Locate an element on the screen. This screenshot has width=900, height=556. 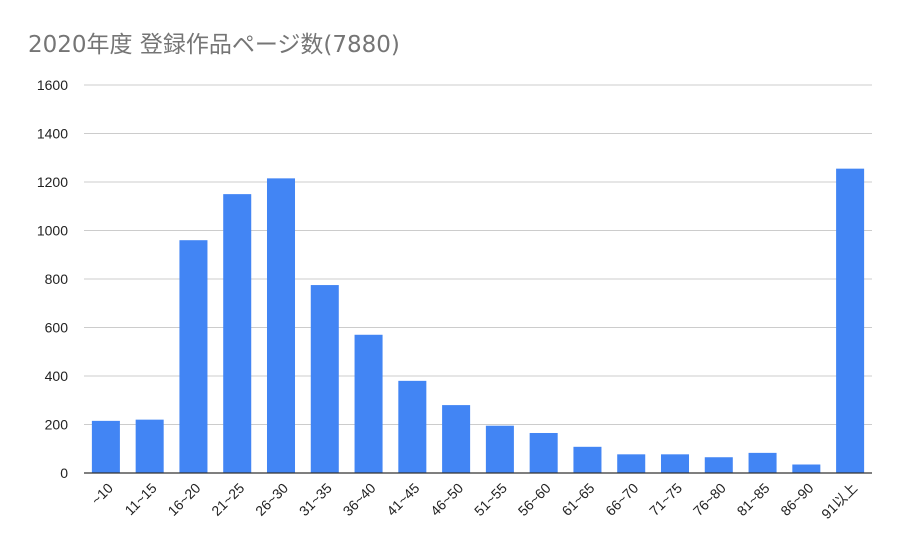
y-tick-label: 800 is located at coordinates (57, 279).